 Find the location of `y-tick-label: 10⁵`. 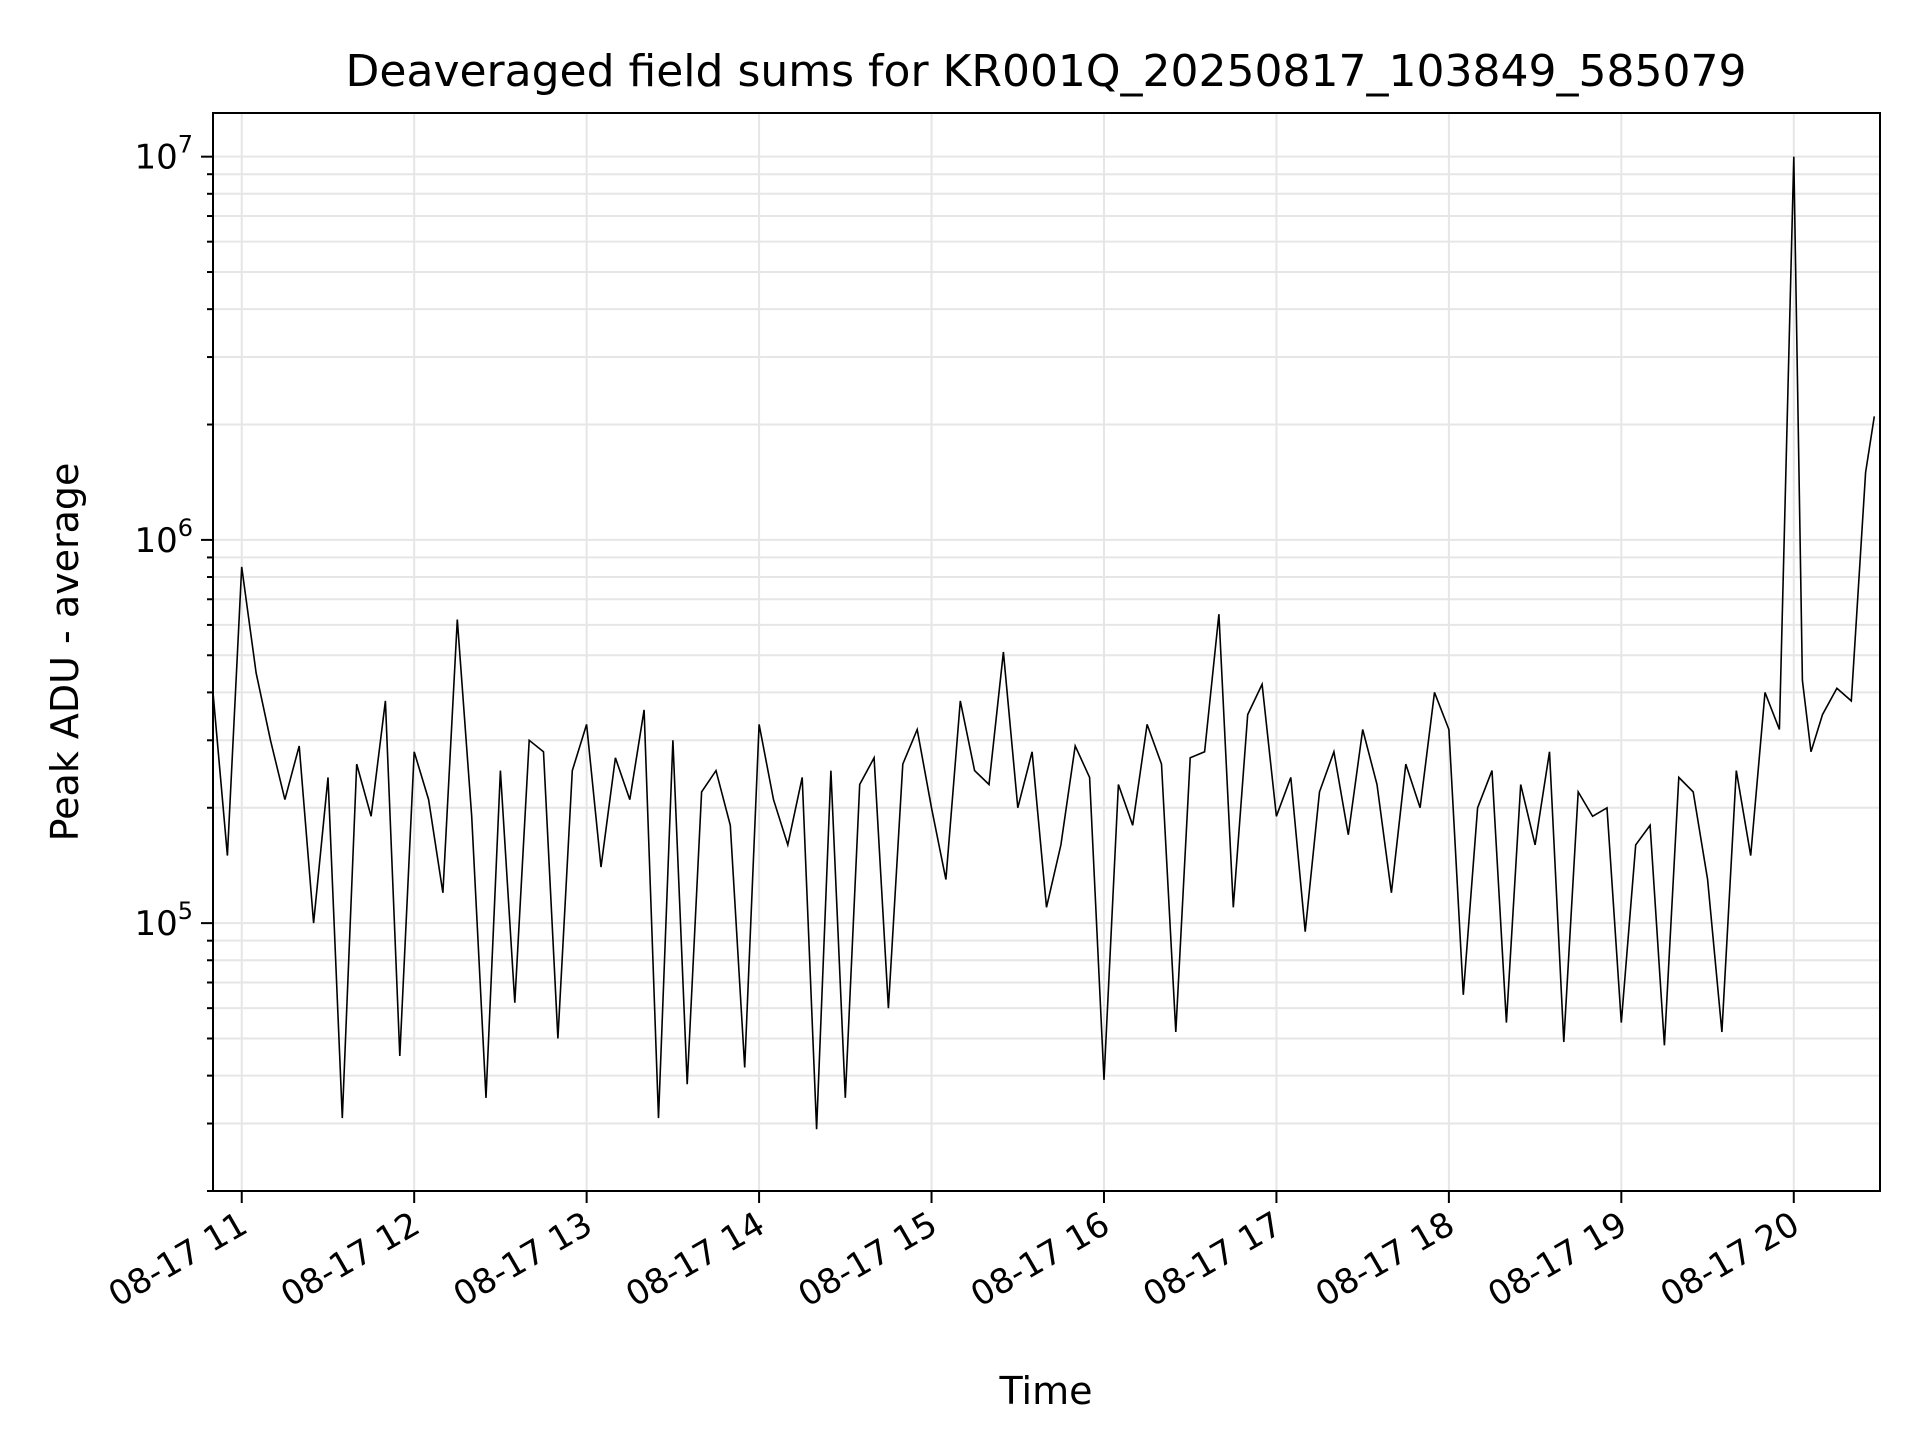

y-tick-label: 10⁵ is located at coordinates (163, 920).